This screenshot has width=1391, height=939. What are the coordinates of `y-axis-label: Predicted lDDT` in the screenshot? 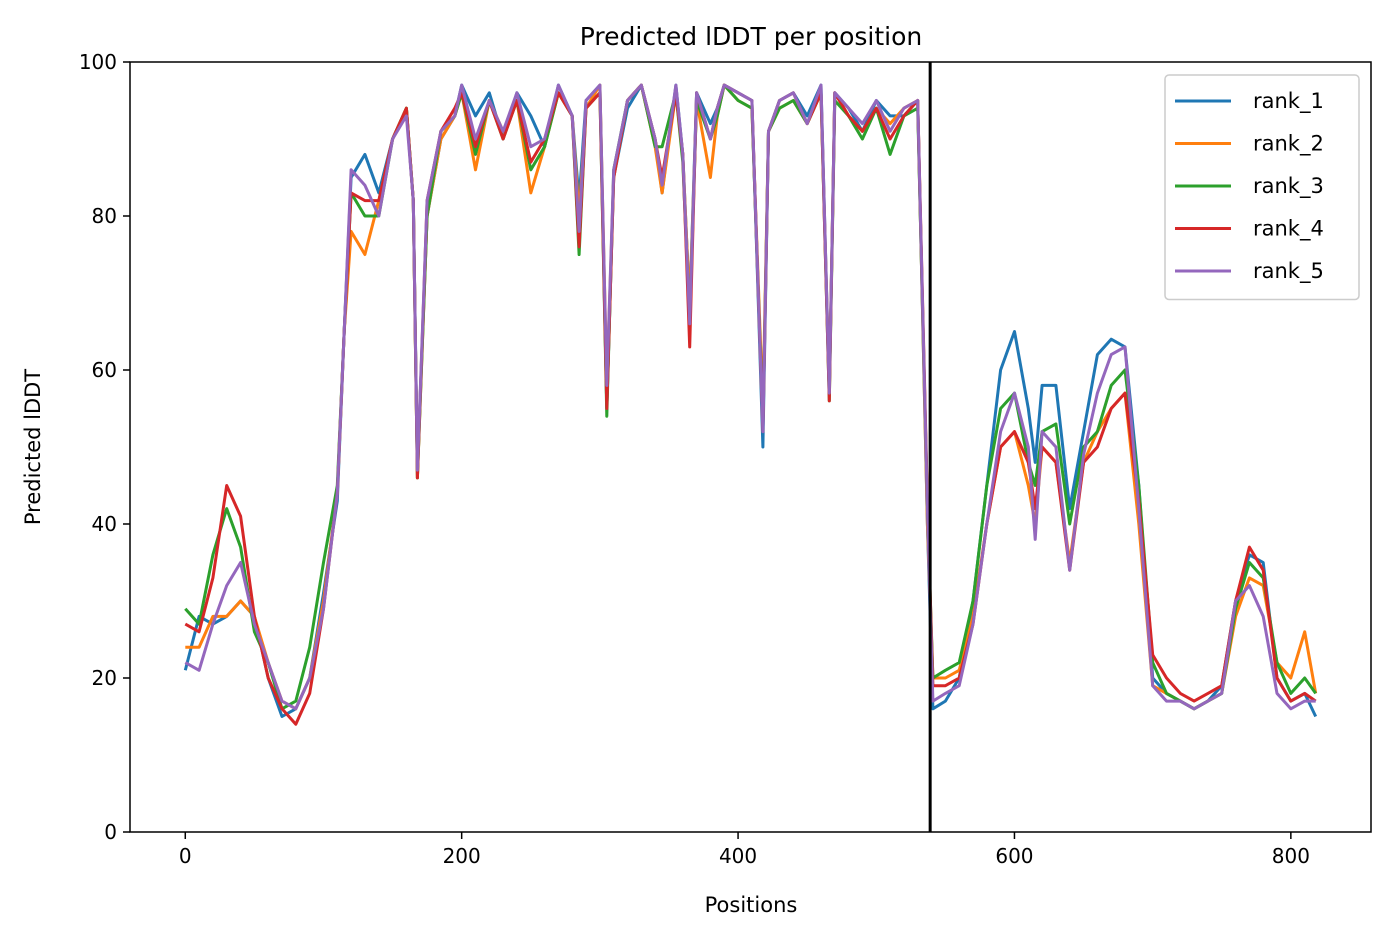 It's located at (33, 447).